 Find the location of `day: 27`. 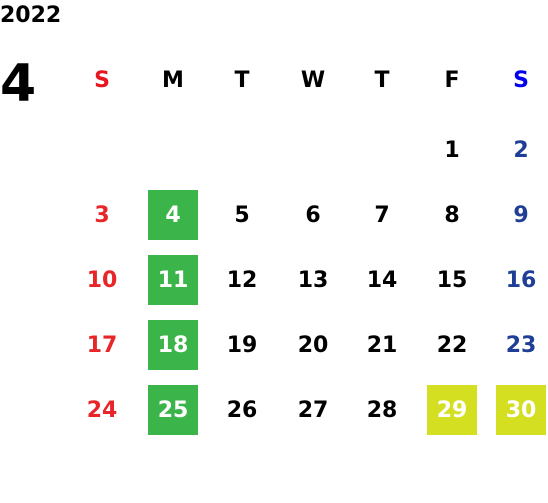

day: 27 is located at coordinates (313, 410).